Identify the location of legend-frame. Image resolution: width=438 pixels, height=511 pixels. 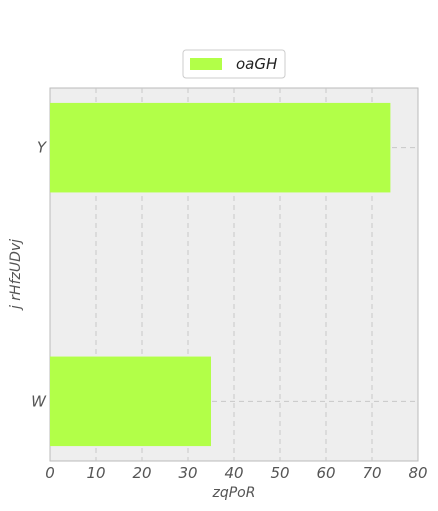
(234, 64).